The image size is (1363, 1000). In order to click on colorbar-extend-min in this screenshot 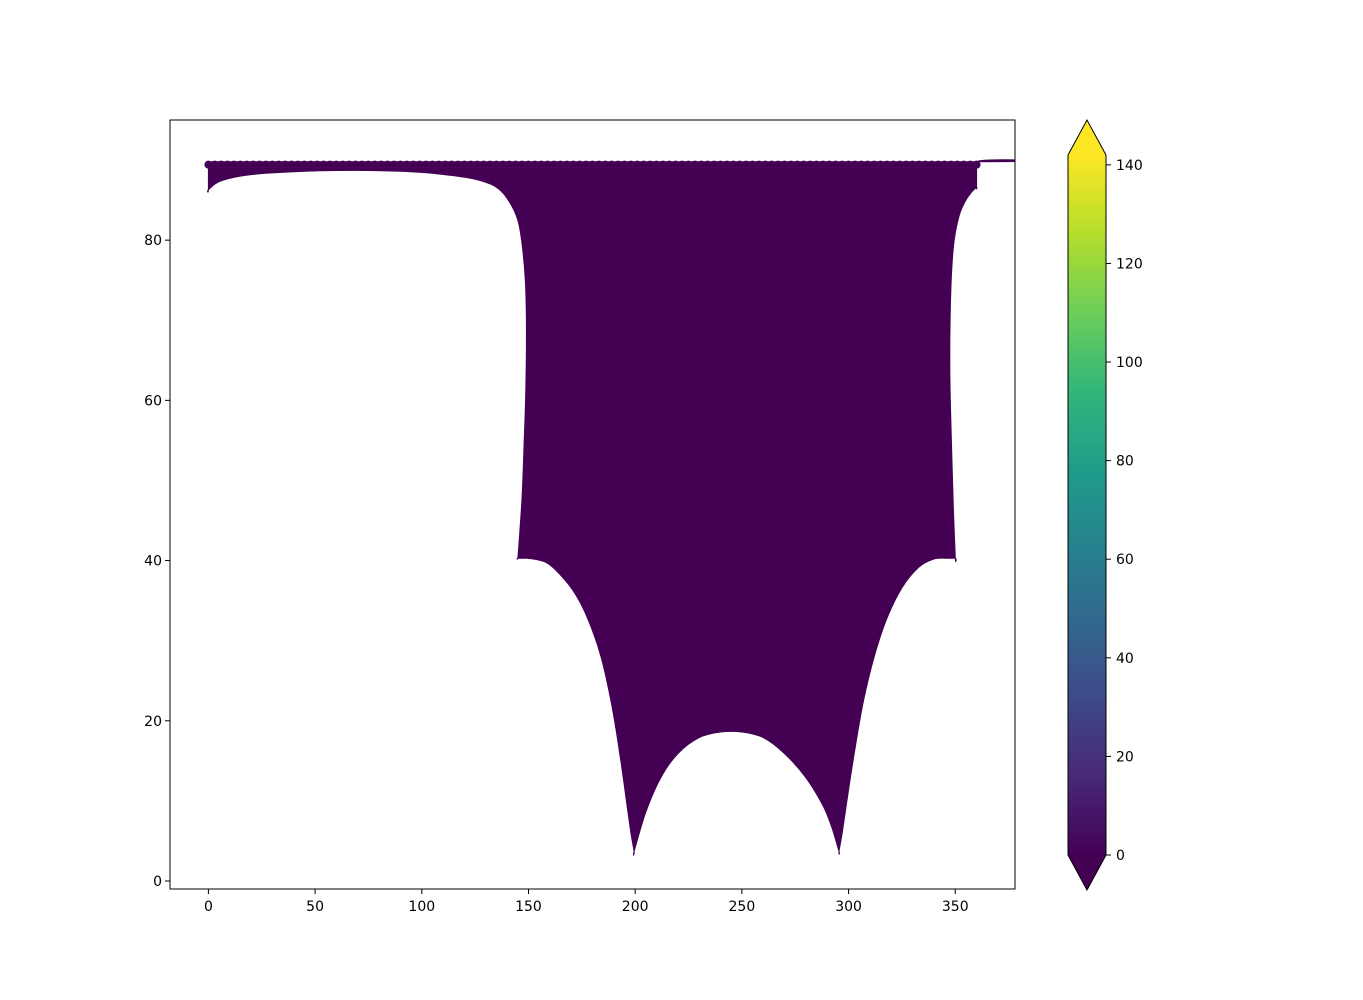, I will do `click(1087, 872)`.